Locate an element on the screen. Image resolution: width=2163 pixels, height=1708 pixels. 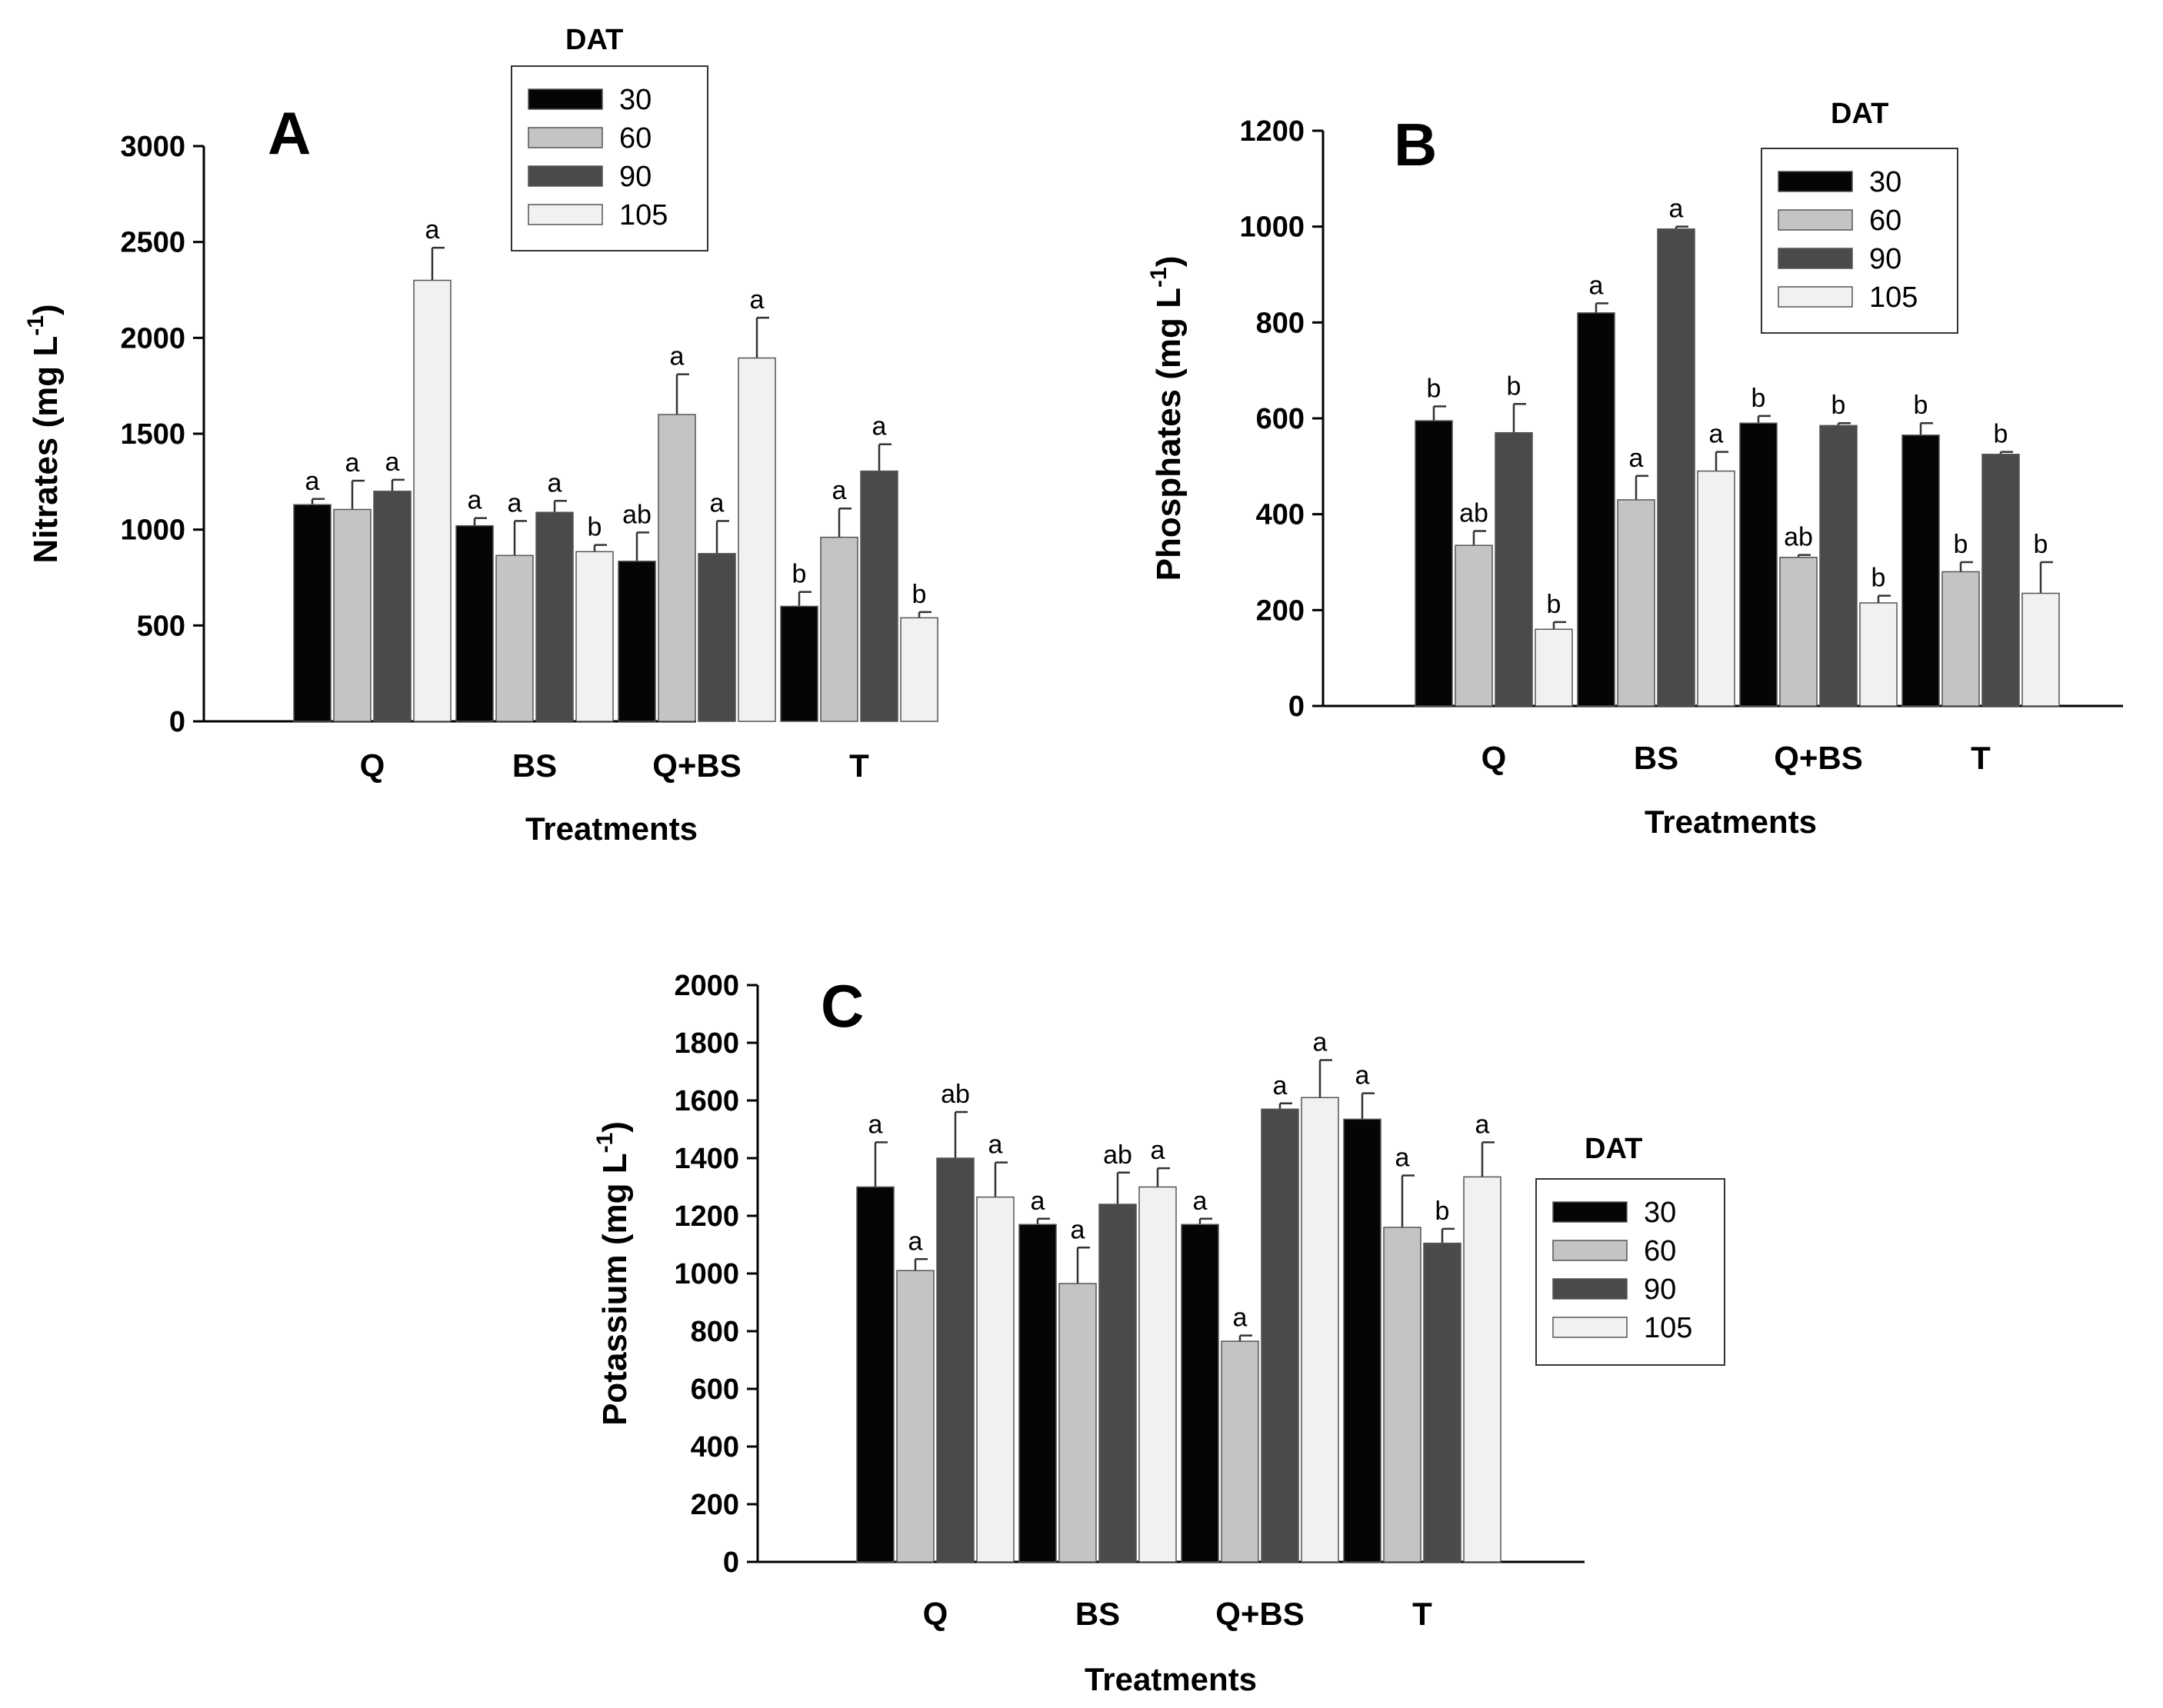
legend-label: 90 is located at coordinates (1885, 259).